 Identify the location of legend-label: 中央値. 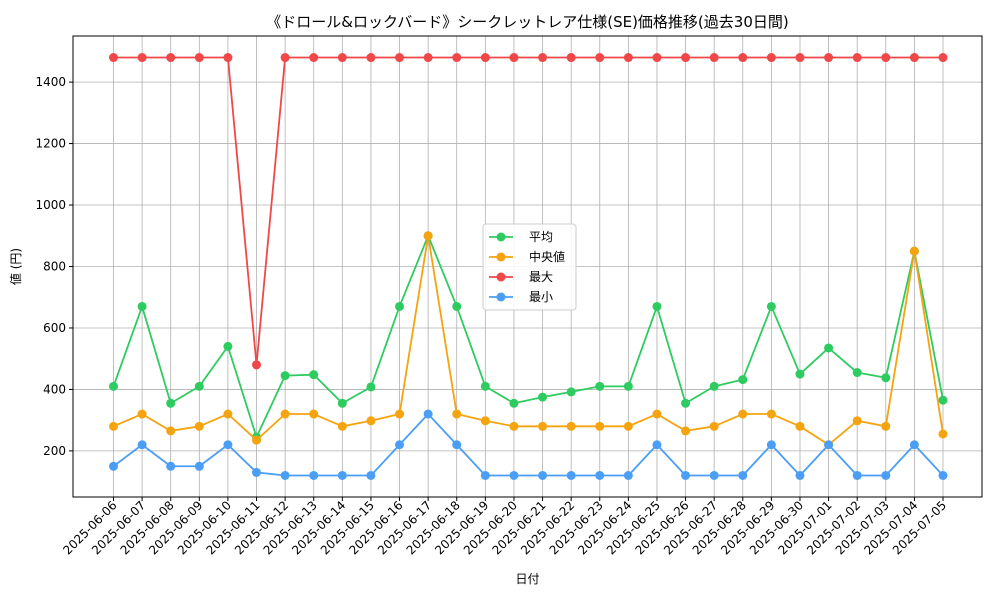
(547, 256).